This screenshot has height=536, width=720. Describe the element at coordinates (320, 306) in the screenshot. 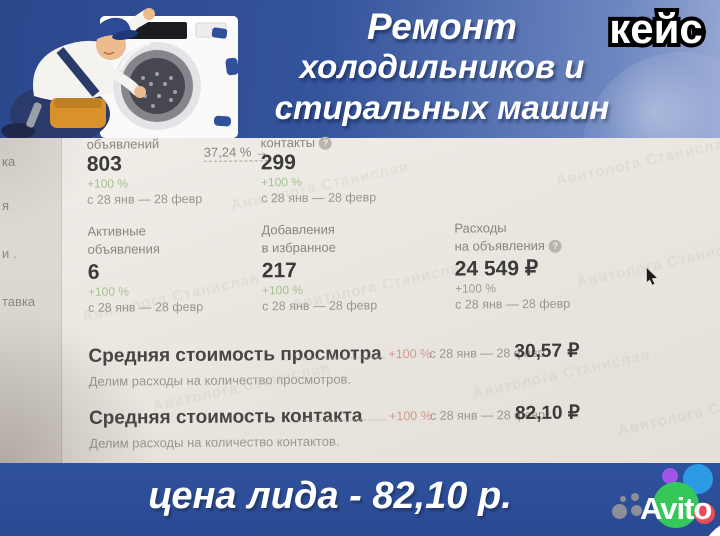

I see `favorites-period: с 28 янв — 28 февр` at that location.